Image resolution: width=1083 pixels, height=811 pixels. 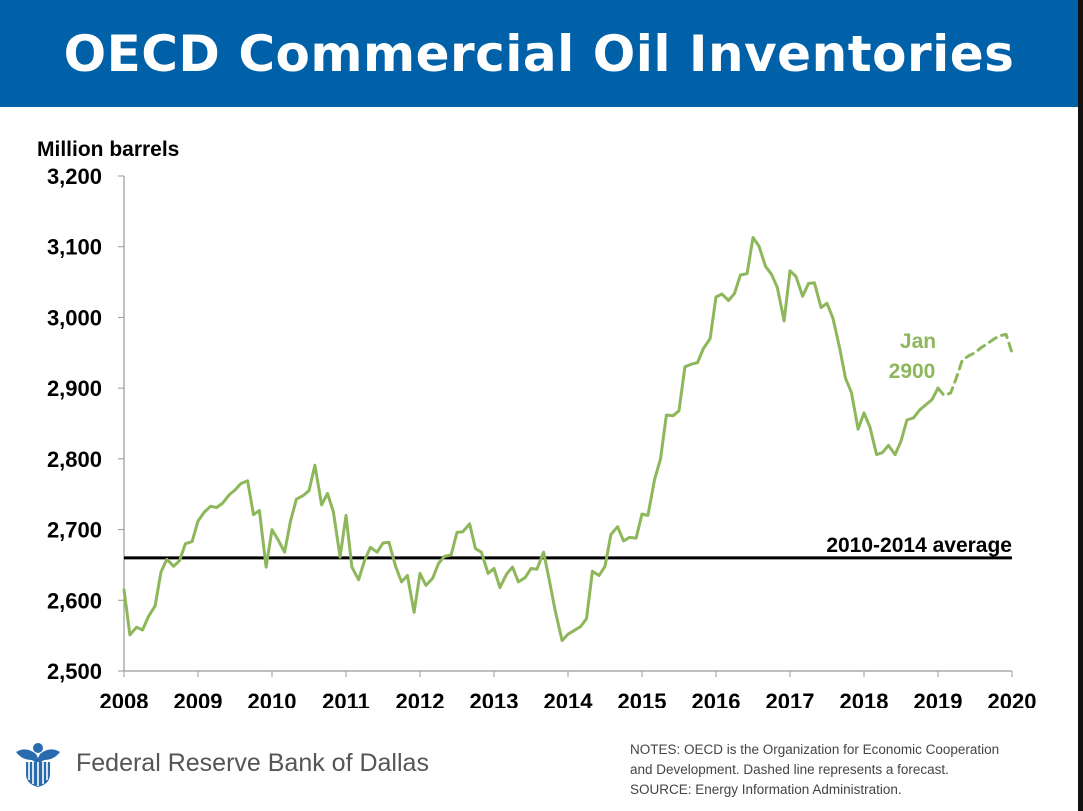 What do you see at coordinates (716, 698) in the screenshot?
I see `x-tick-label: 2016` at bounding box center [716, 698].